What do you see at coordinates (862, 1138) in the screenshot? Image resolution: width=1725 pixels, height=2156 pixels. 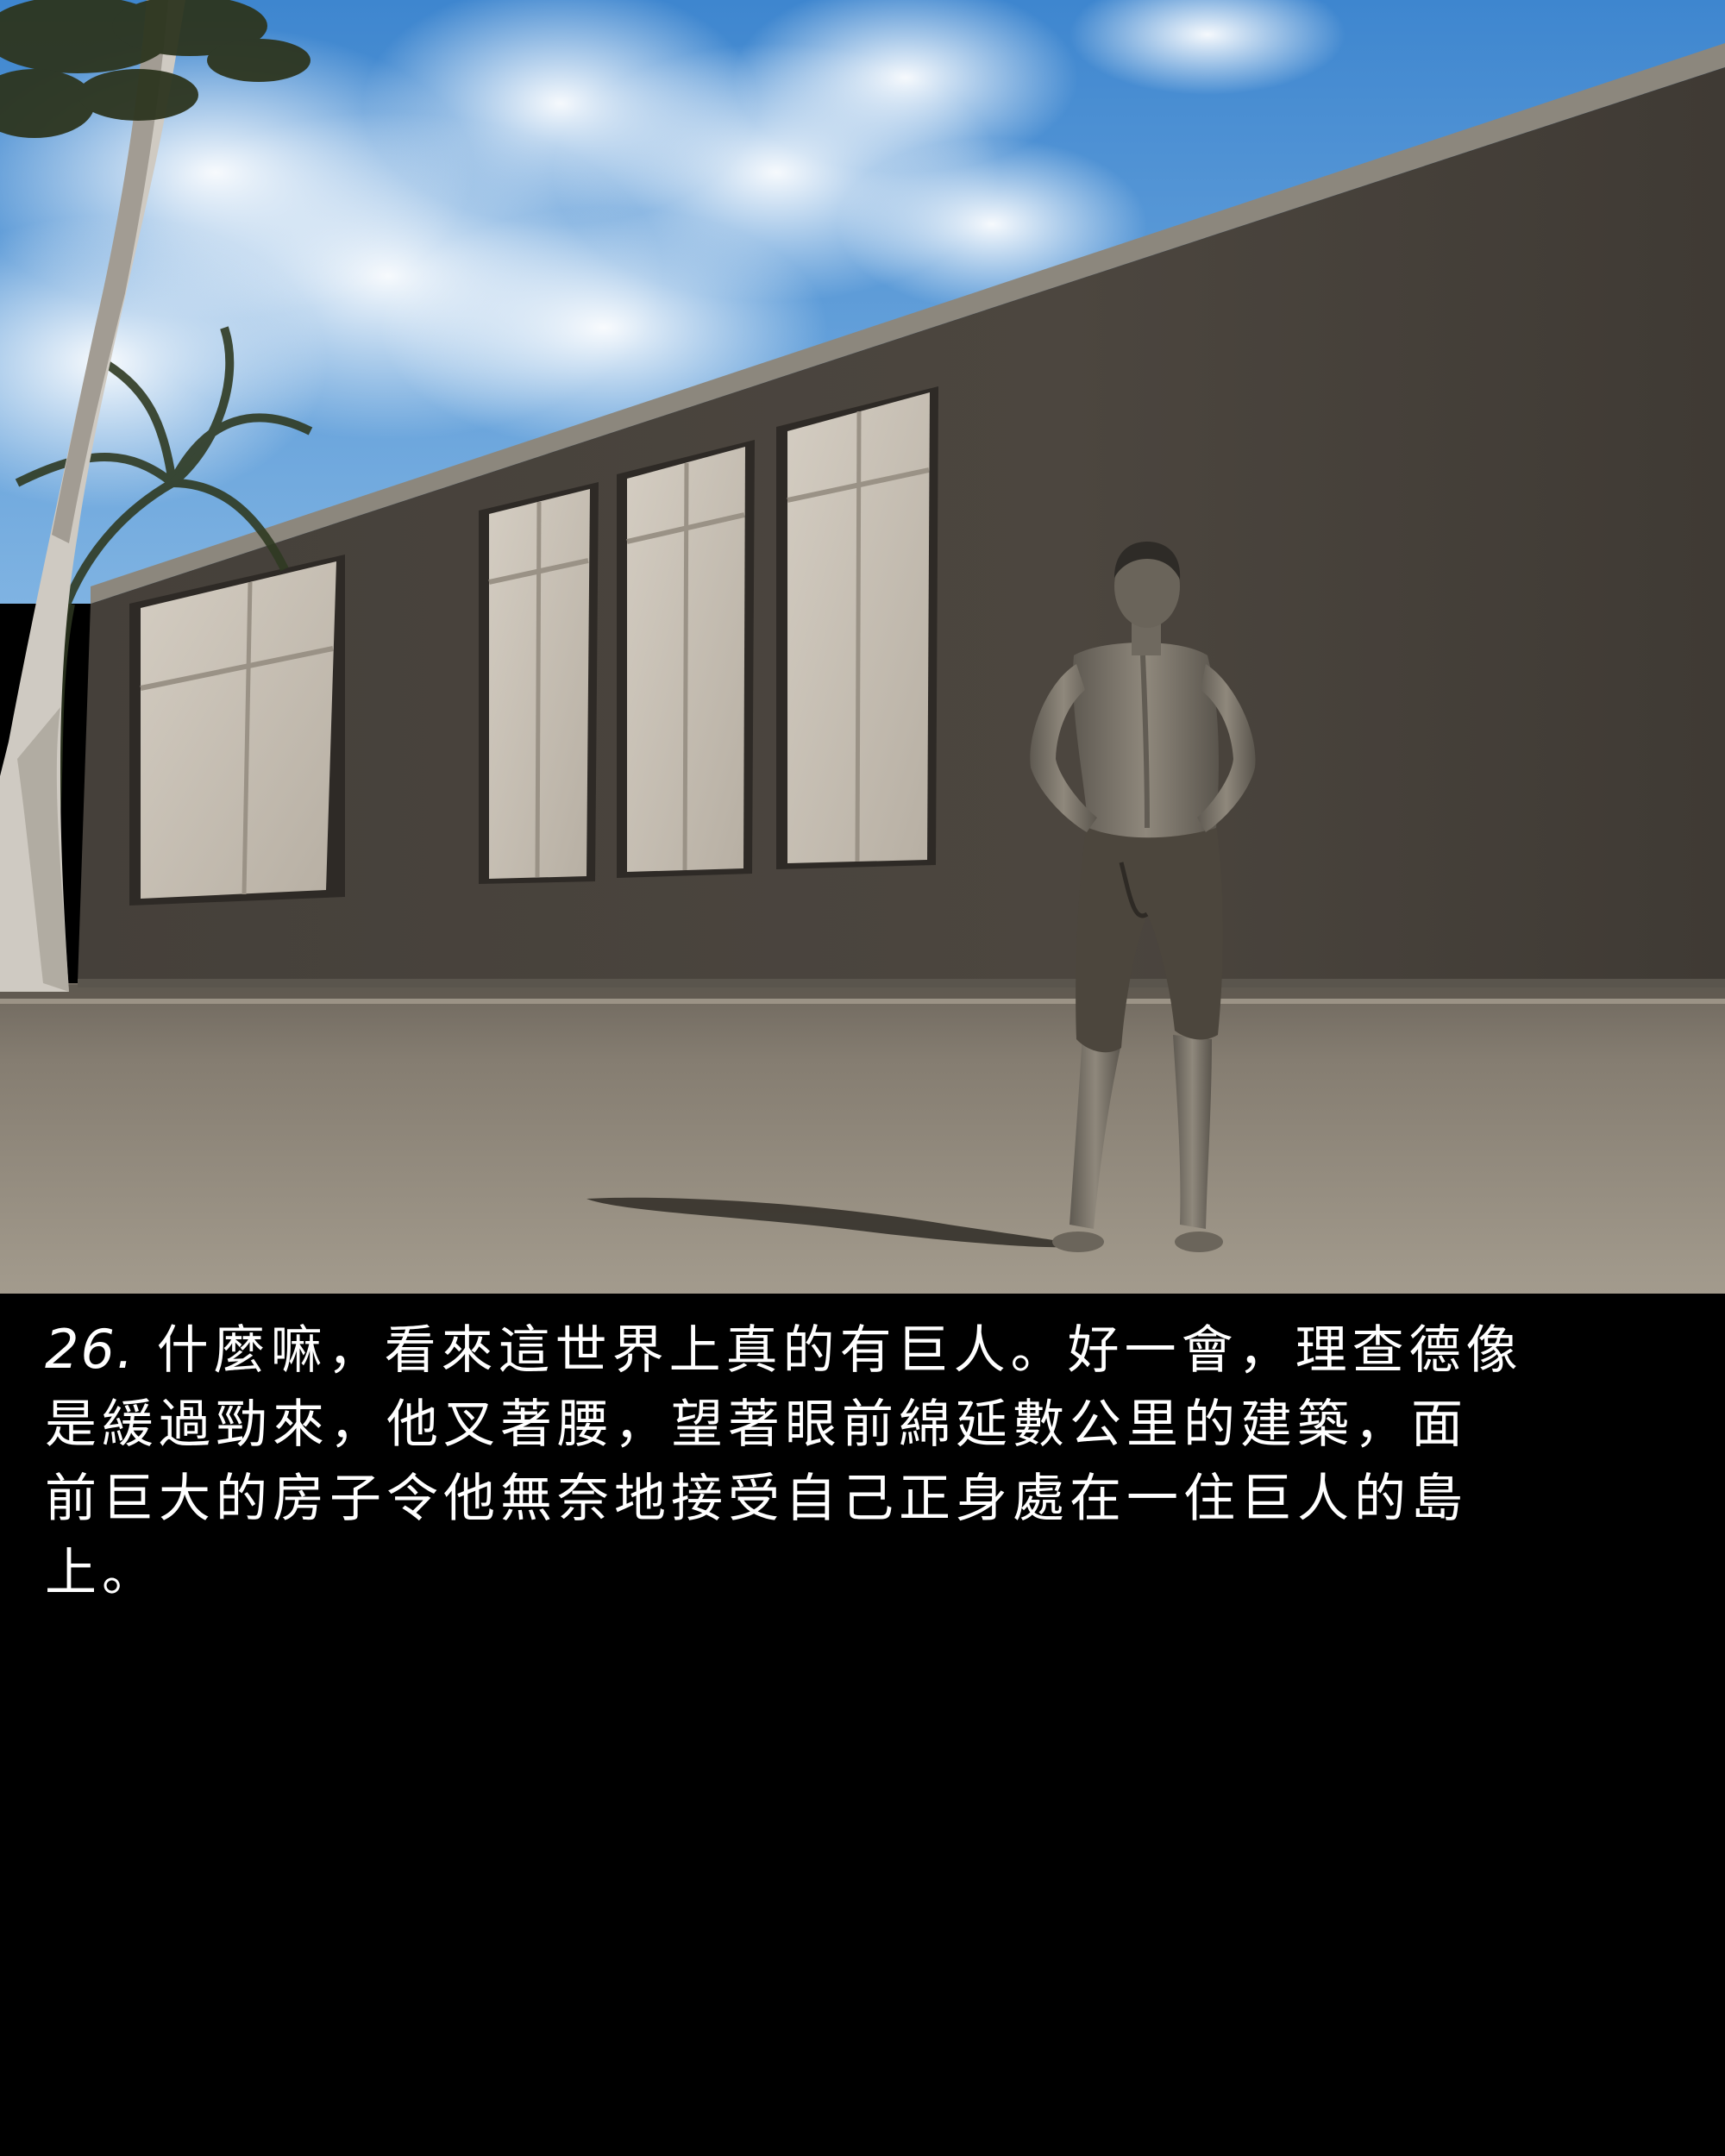 I see `ground` at bounding box center [862, 1138].